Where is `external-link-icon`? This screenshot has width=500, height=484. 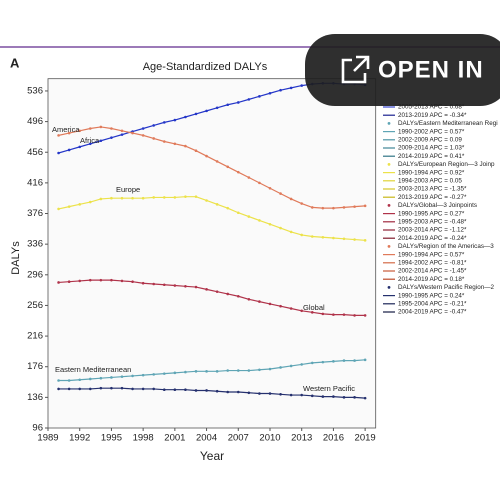 external-link-icon is located at coordinates (355, 69).